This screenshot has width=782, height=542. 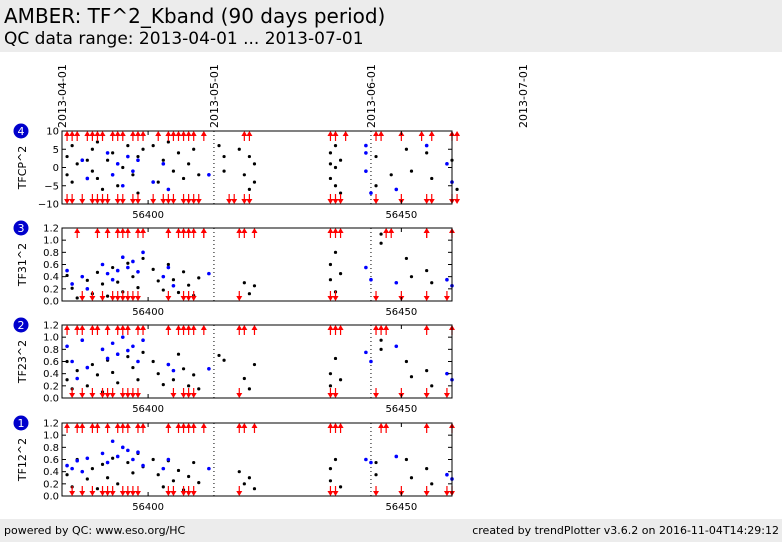 What do you see at coordinates (51, 374) in the screenshot?
I see `y-tick-label: 0.4` at bounding box center [51, 374].